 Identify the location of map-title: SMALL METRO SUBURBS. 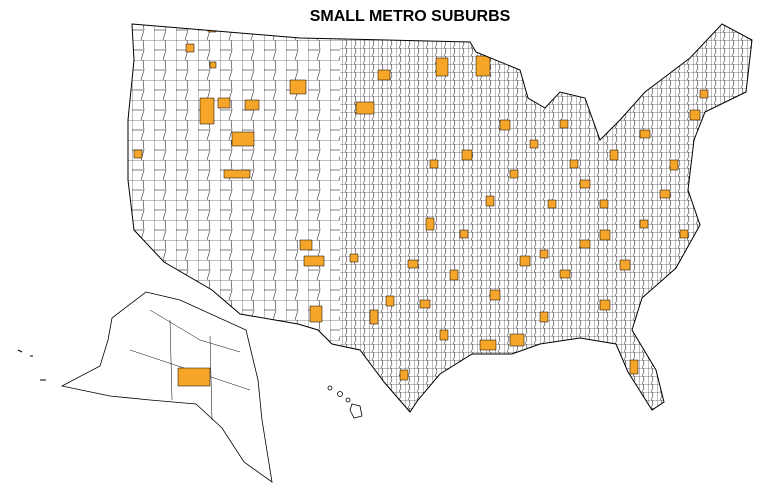
(410, 16).